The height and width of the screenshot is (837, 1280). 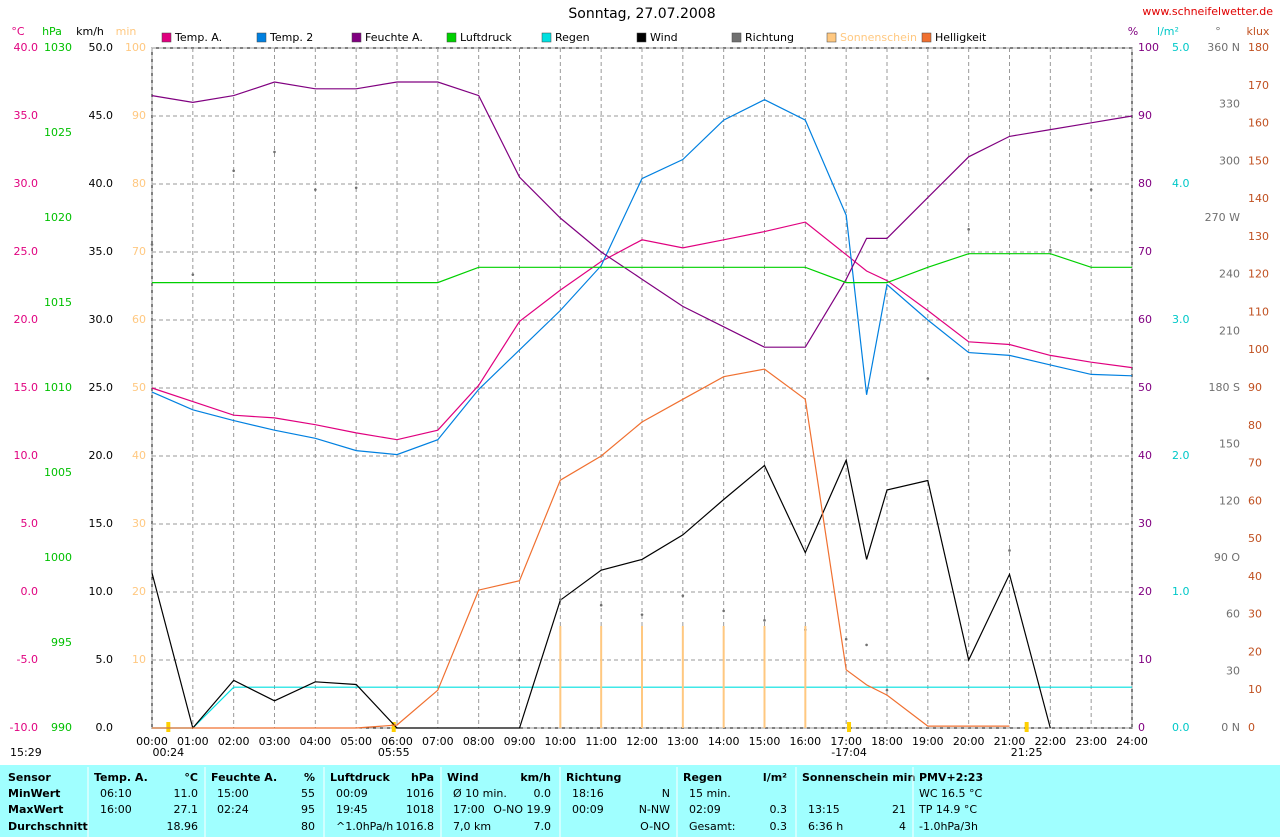 What do you see at coordinates (683, 741) in the screenshot?
I see `x-tick-label: 13:00` at bounding box center [683, 741].